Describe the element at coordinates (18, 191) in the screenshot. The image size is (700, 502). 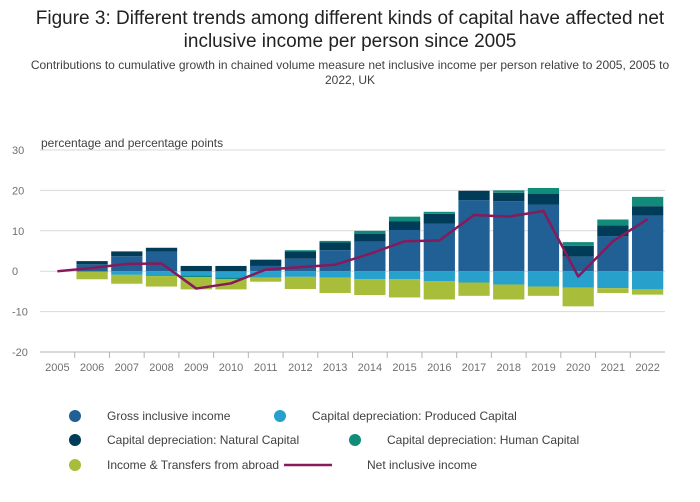
I see `y-tick-label: 20` at that location.